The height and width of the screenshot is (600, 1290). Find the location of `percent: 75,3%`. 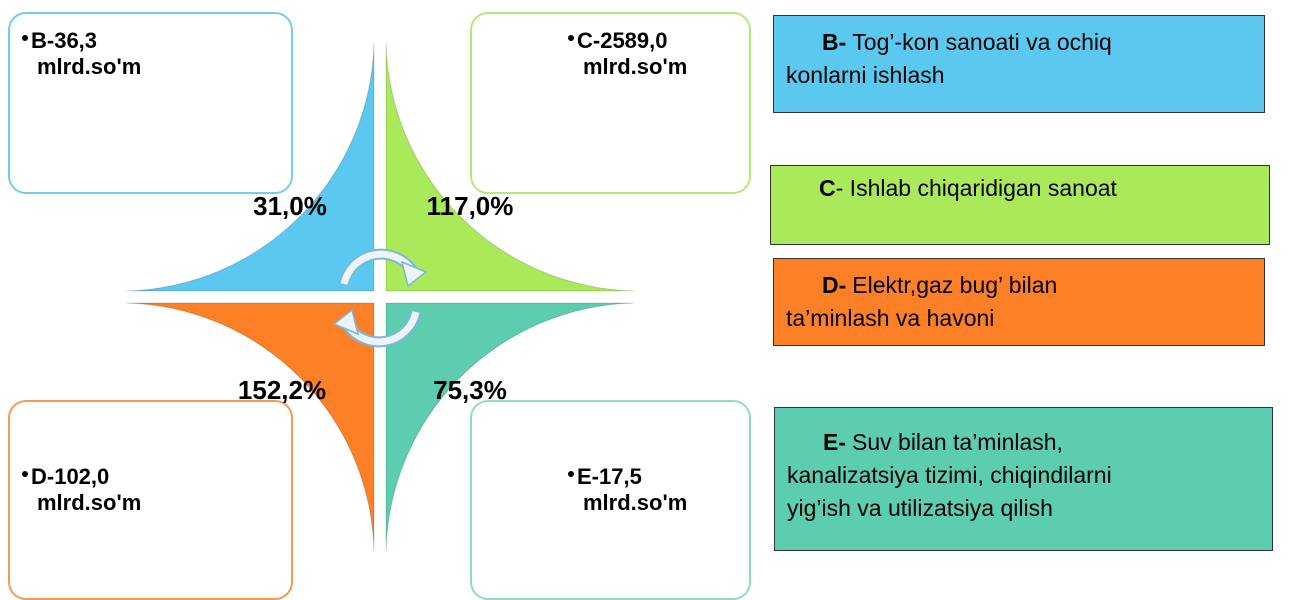

percent: 75,3% is located at coordinates (470, 390).